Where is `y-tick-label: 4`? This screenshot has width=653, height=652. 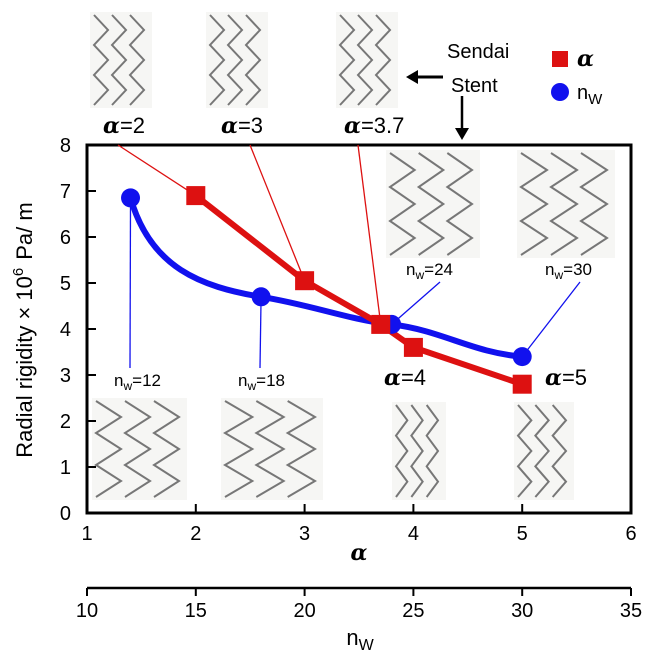
y-tick-label: 4 is located at coordinates (65, 330).